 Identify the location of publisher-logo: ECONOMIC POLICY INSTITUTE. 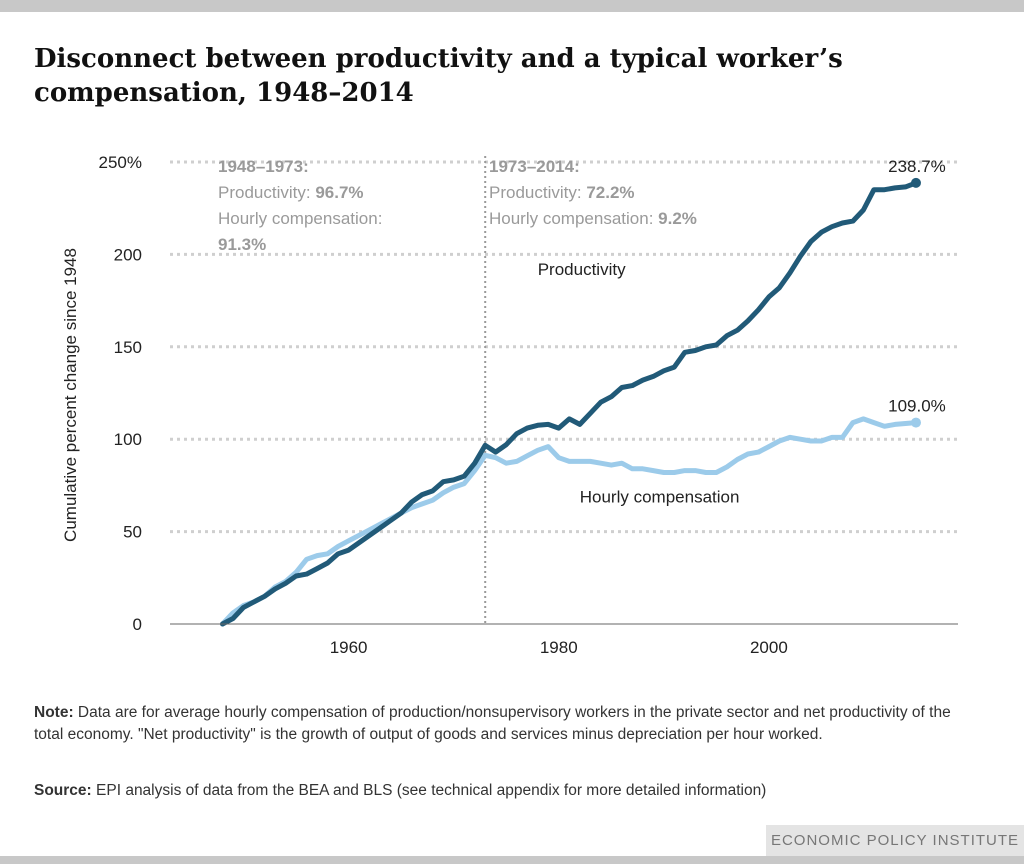
(895, 840).